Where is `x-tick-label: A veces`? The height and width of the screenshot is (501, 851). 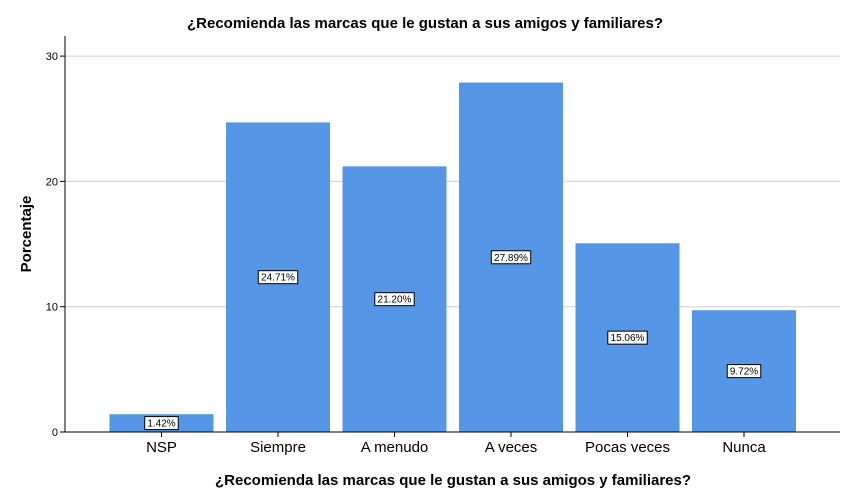 x-tick-label: A veces is located at coordinates (511, 447).